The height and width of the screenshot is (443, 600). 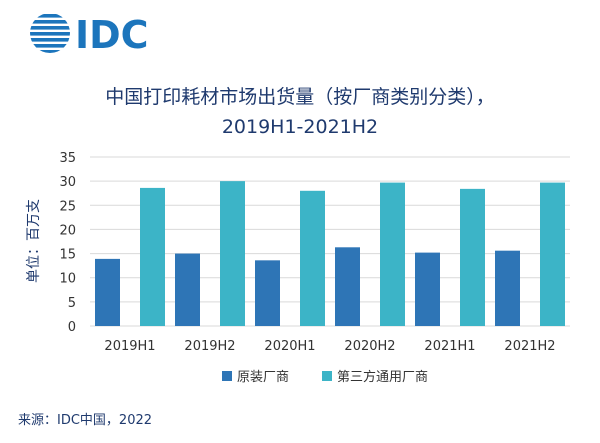 What do you see at coordinates (209, 346) in the screenshot?
I see `x-tick-label: 2019H2` at bounding box center [209, 346].